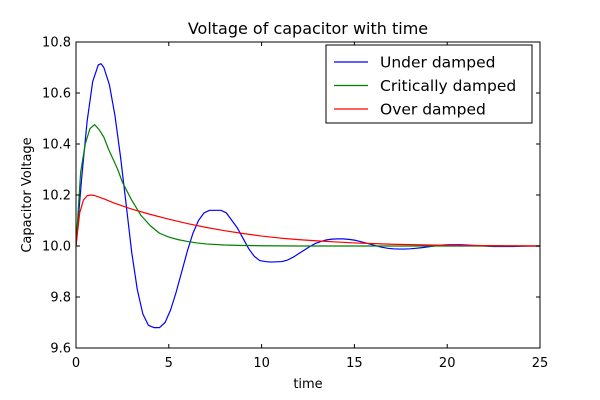  Describe the element at coordinates (60, 349) in the screenshot. I see `y-tick-label: 9.6` at that location.